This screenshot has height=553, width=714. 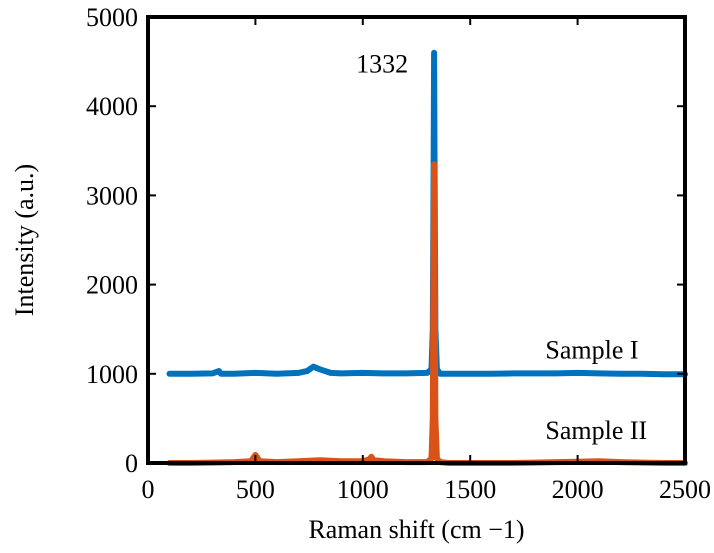 What do you see at coordinates (131, 463) in the screenshot?
I see `y-tick-label: 0` at bounding box center [131, 463].